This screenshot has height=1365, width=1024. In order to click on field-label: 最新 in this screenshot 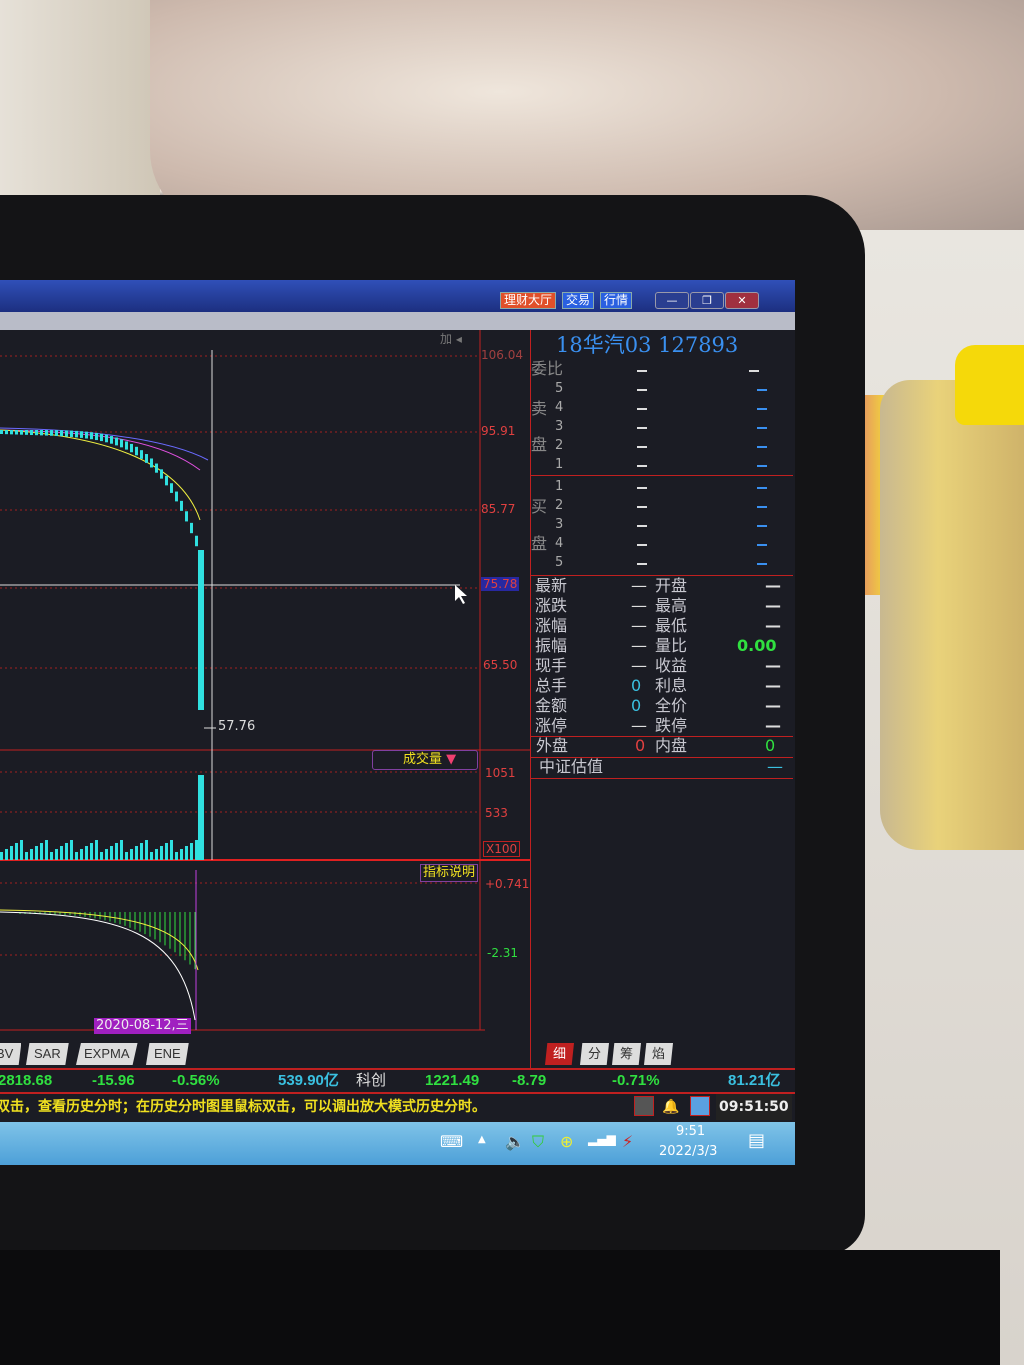, I will do `click(551, 585)`.